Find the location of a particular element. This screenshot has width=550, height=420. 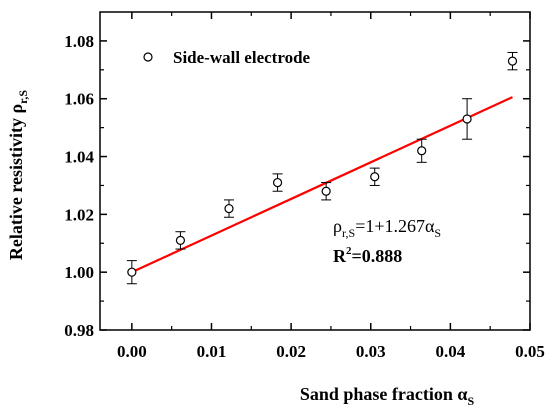

y-tick-label-0: 0.98 is located at coordinates (79, 330).